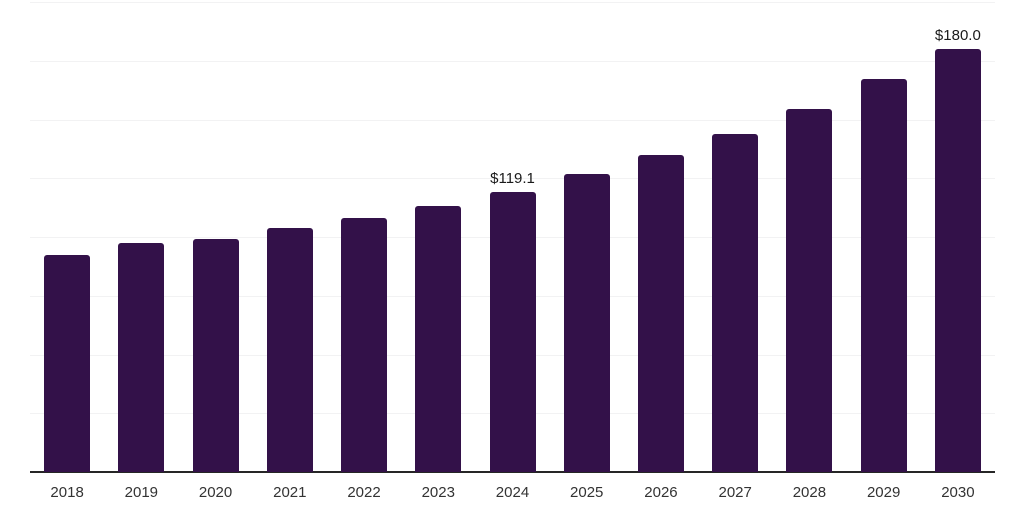 The height and width of the screenshot is (512, 1024). I want to click on x-tick-label-2024: 2024, so click(512, 492).